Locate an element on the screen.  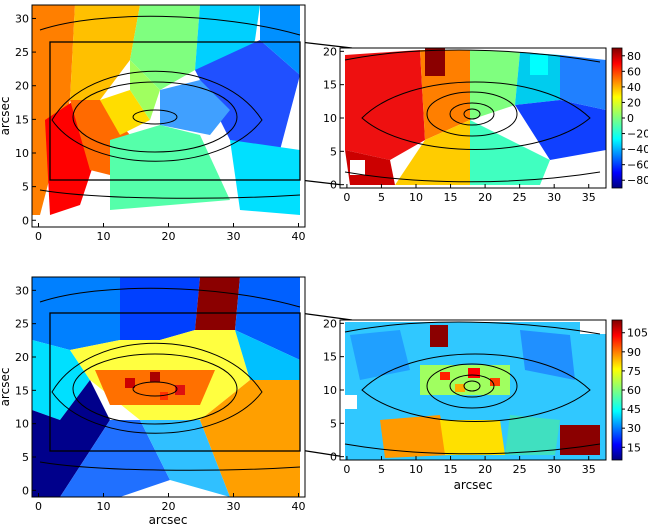
dispersion-map-inset is located at coordinates (473, 390).